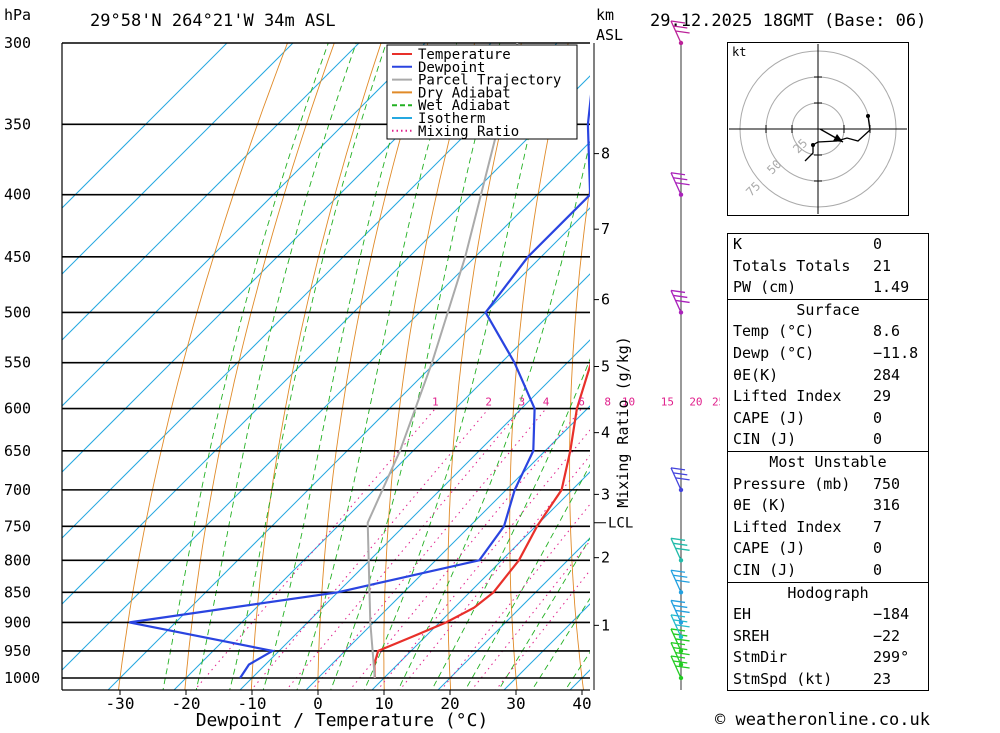 Image resolution: width=1000 pixels, height=733 pixels. I want to click on surface-row: CIN (J) 0, so click(828, 440).